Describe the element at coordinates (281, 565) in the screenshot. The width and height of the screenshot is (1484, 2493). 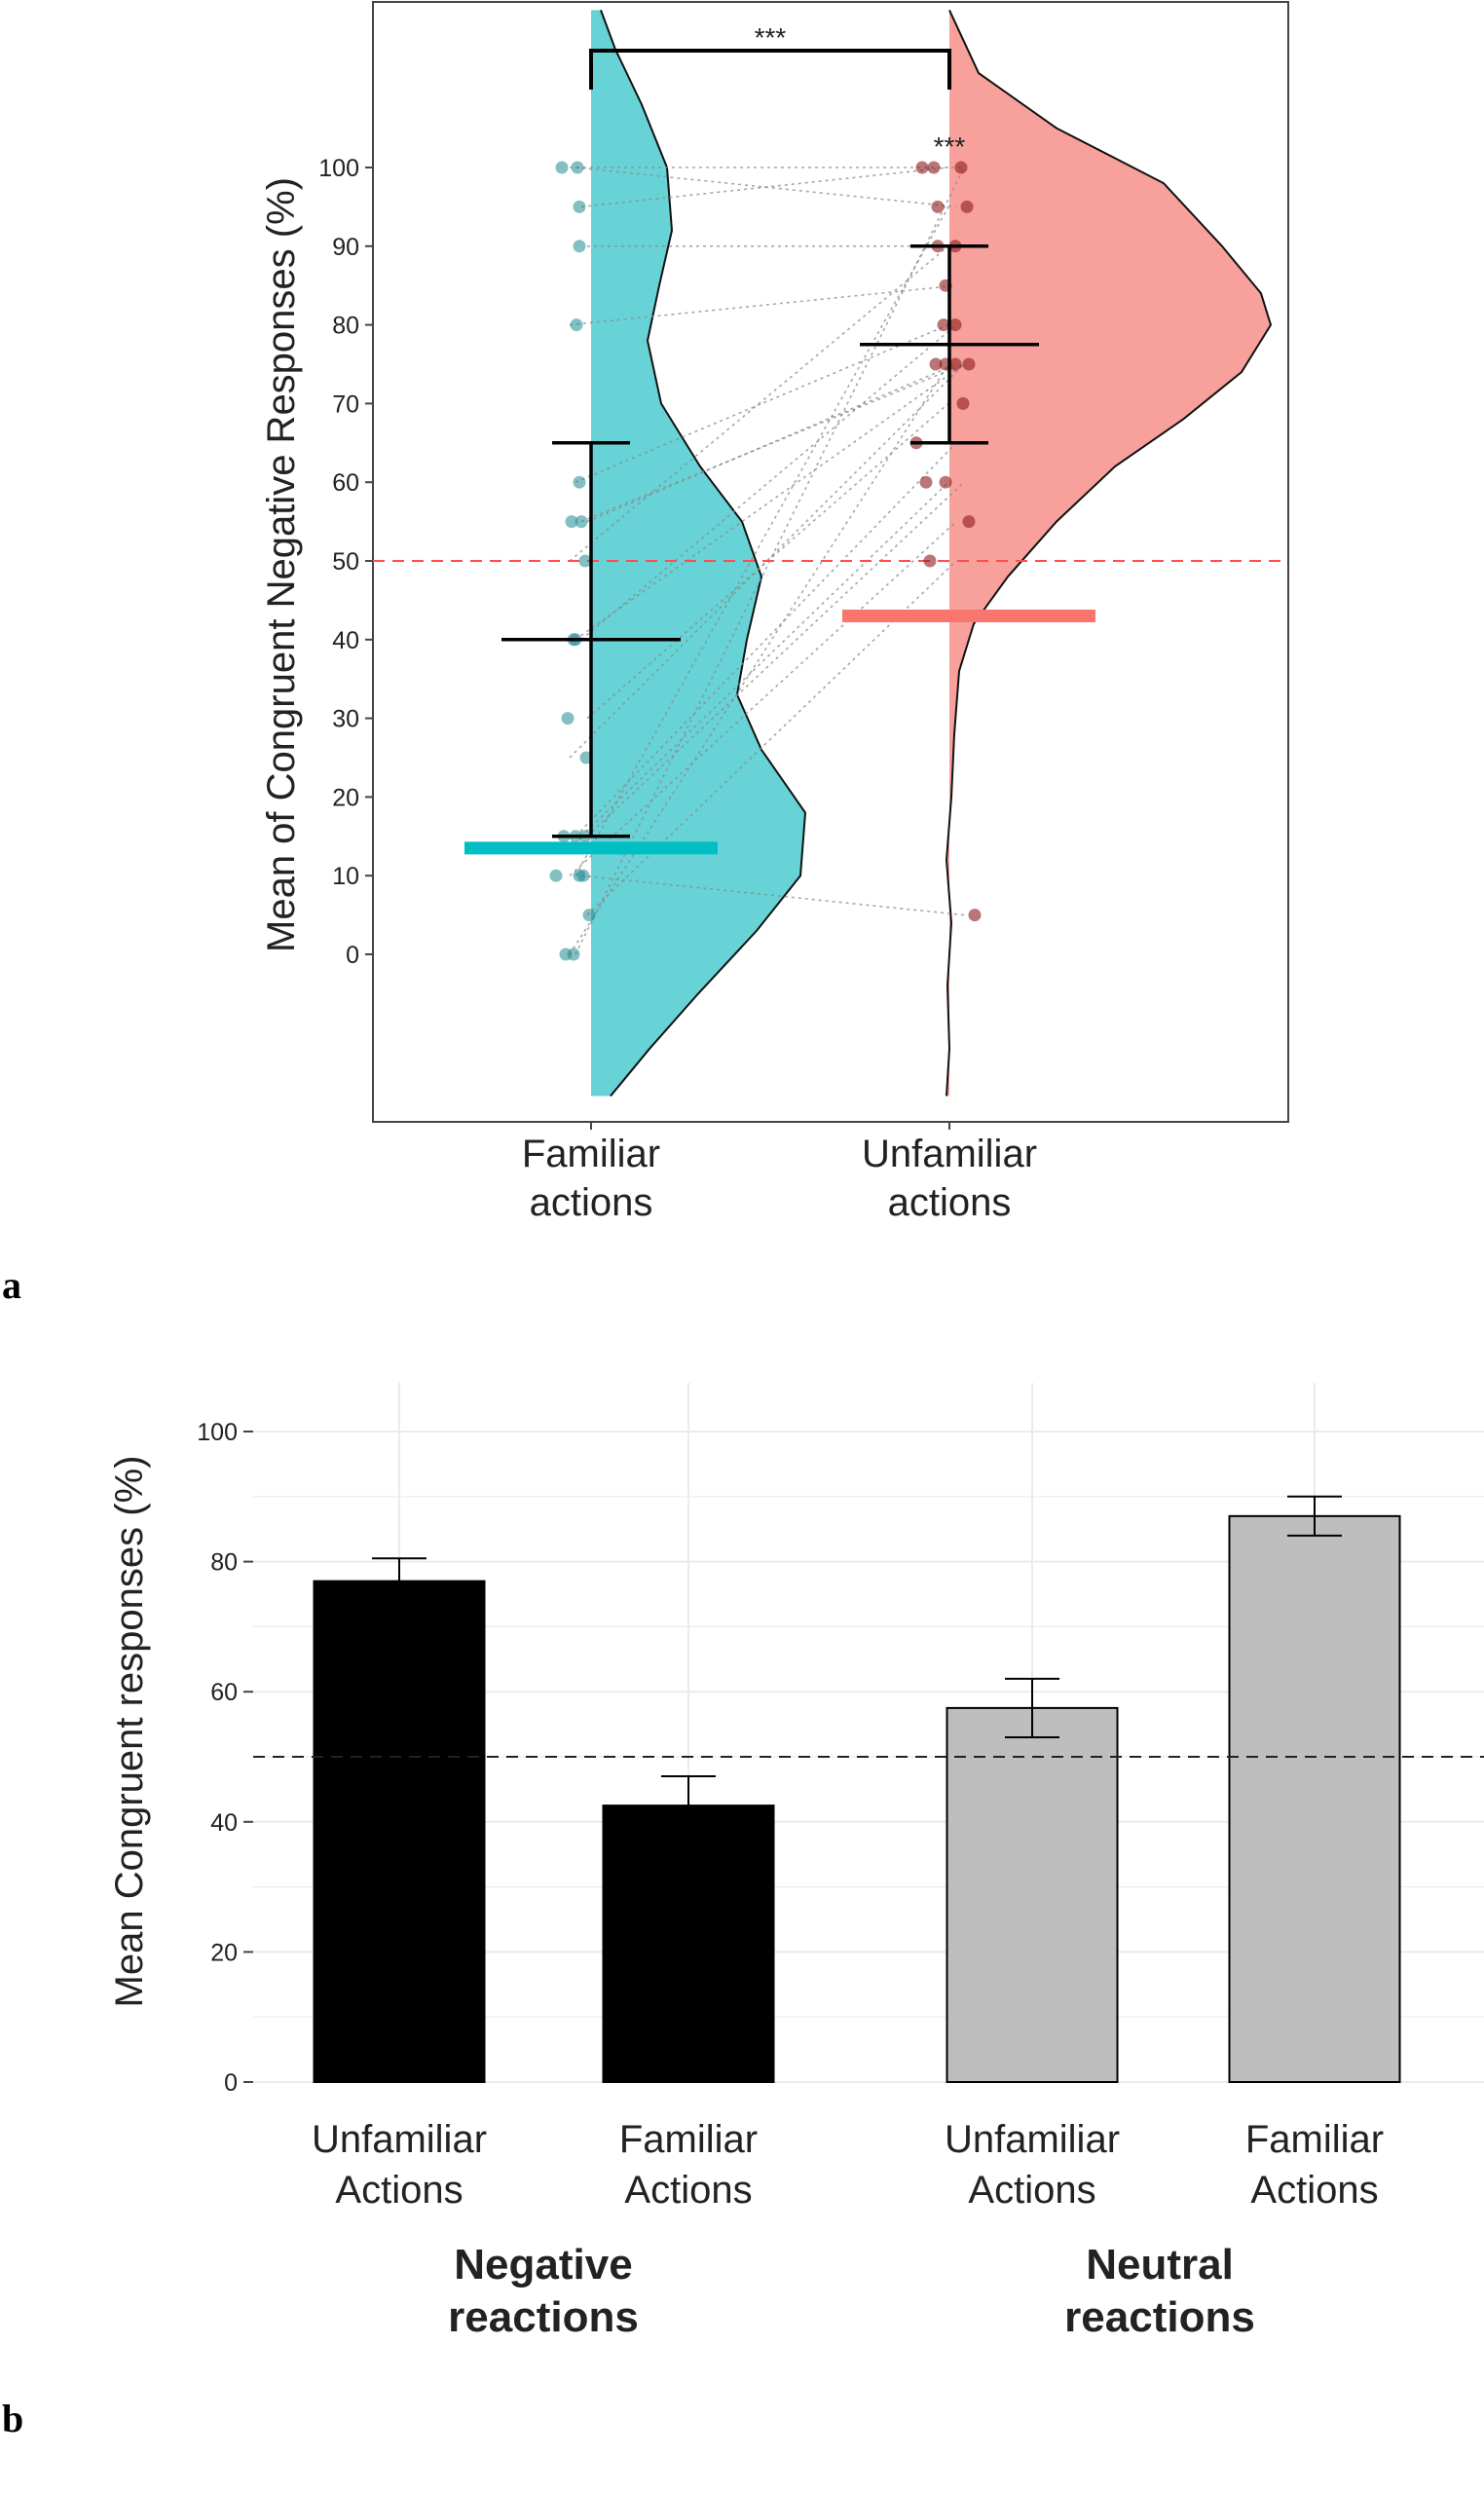
I see `y-axis-title: Mean of Congruent Negative Responses (%)` at that location.